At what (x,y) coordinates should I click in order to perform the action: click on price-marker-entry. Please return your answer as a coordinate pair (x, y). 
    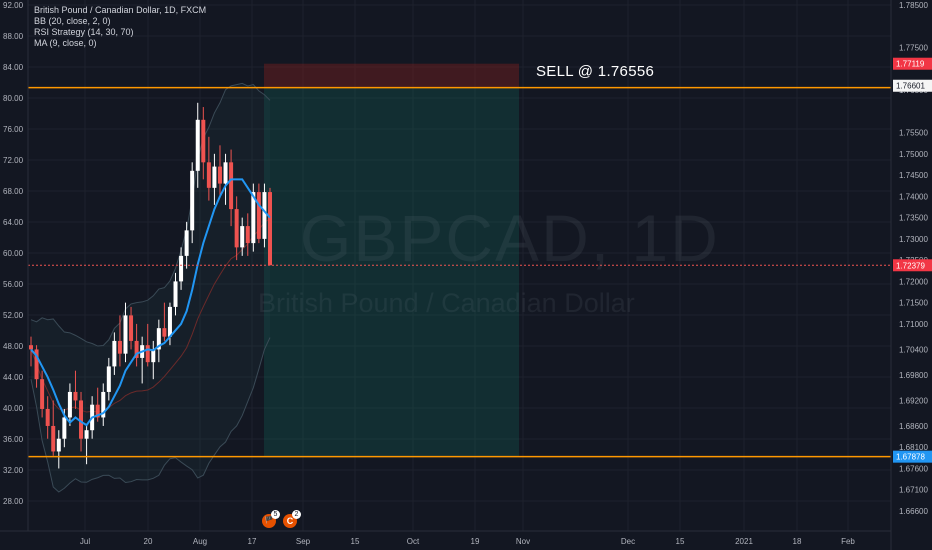
    Looking at the image, I should click on (912, 85).